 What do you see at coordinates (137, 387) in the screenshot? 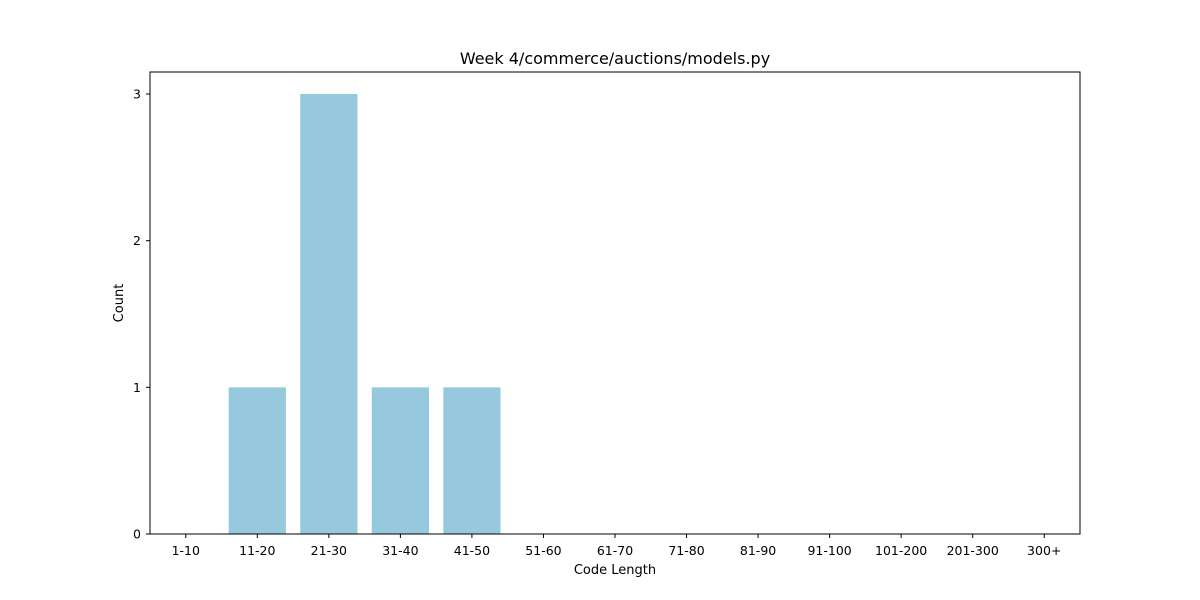
I see `y-tick-label: 1` at bounding box center [137, 387].